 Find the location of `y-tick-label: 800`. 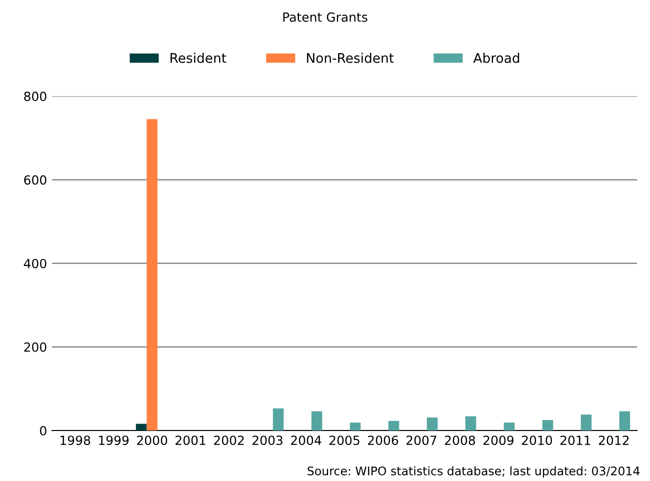

y-tick-label: 800 is located at coordinates (35, 97).